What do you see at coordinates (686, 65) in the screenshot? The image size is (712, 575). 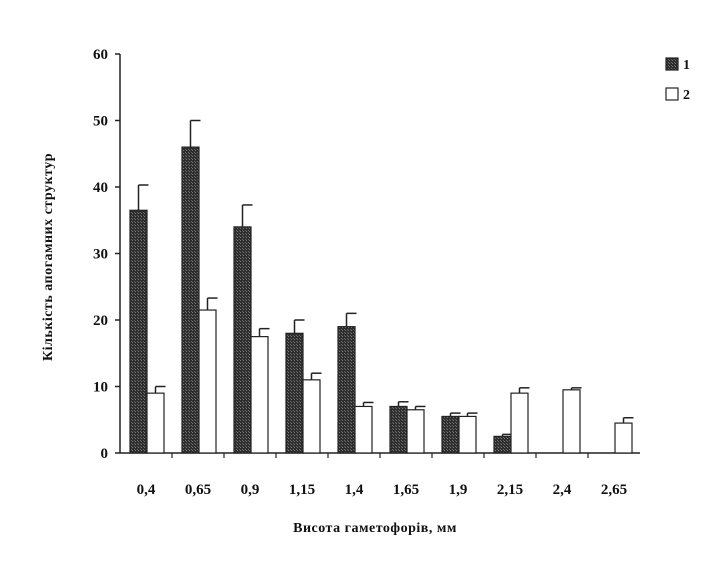 I see `legend-label-series-1: 1` at bounding box center [686, 65].